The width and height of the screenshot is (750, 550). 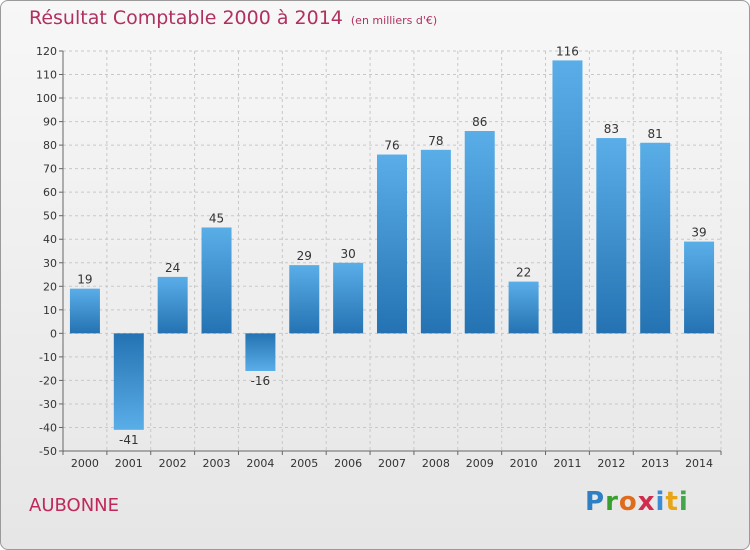 What do you see at coordinates (74, 505) in the screenshot?
I see `commune-name: AUBONNE` at bounding box center [74, 505].